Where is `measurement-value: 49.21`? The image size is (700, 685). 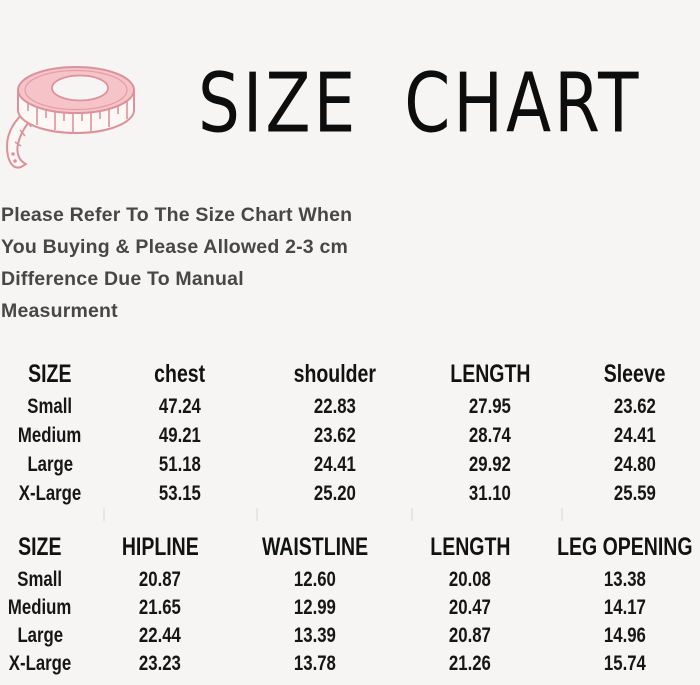
measurement-value: 49.21 is located at coordinates (180, 435).